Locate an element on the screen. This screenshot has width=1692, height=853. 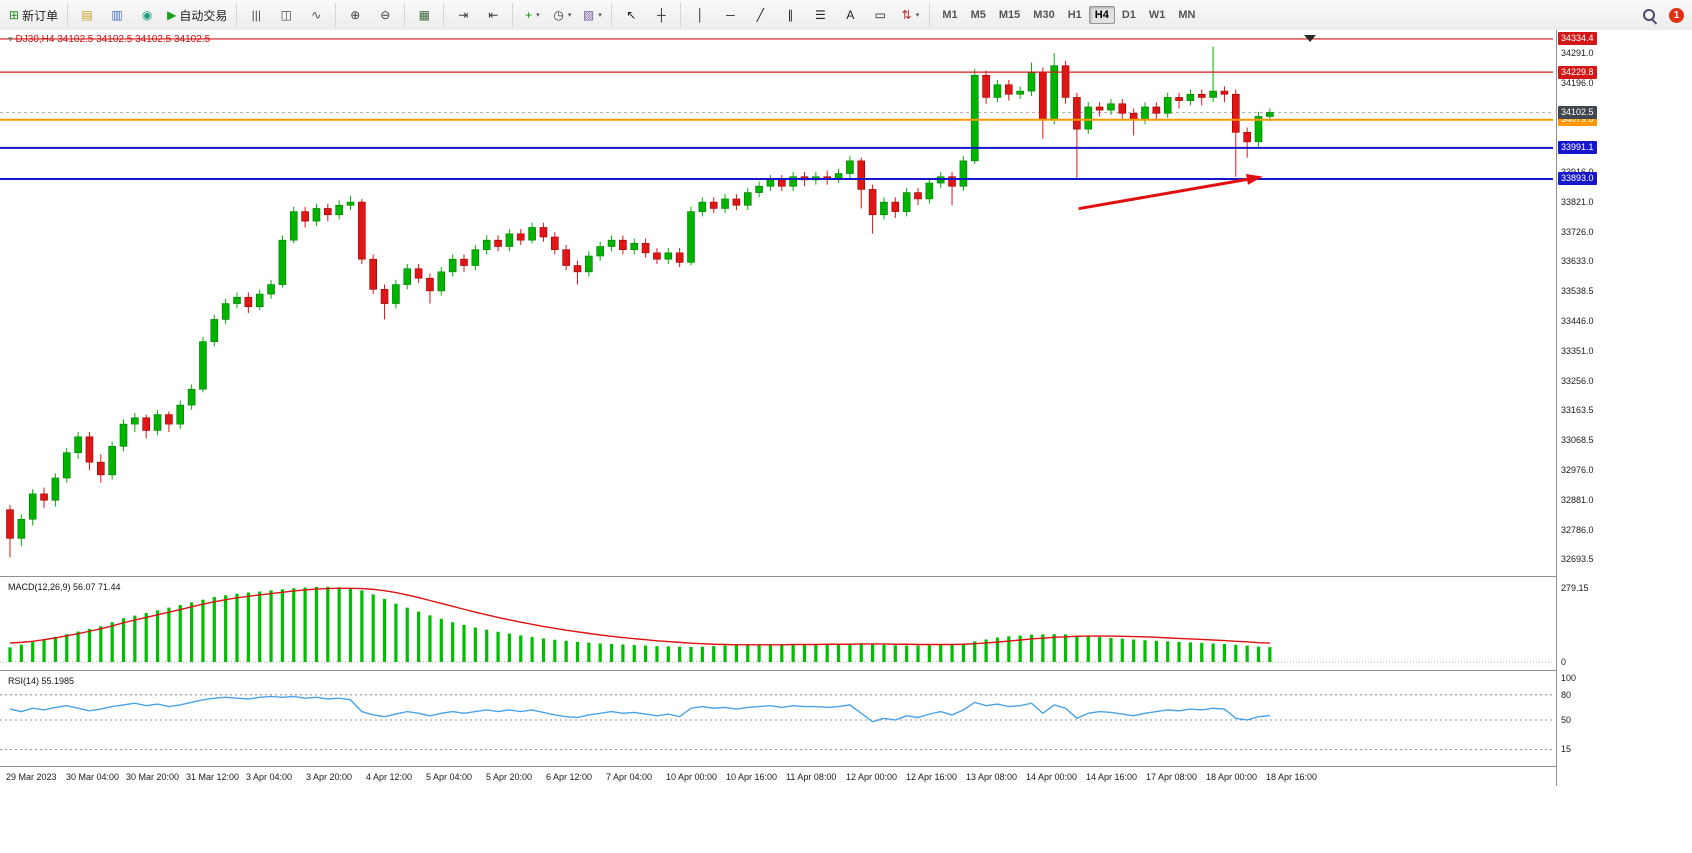
periods-button: ◷ ▾ is located at coordinates (562, 15).